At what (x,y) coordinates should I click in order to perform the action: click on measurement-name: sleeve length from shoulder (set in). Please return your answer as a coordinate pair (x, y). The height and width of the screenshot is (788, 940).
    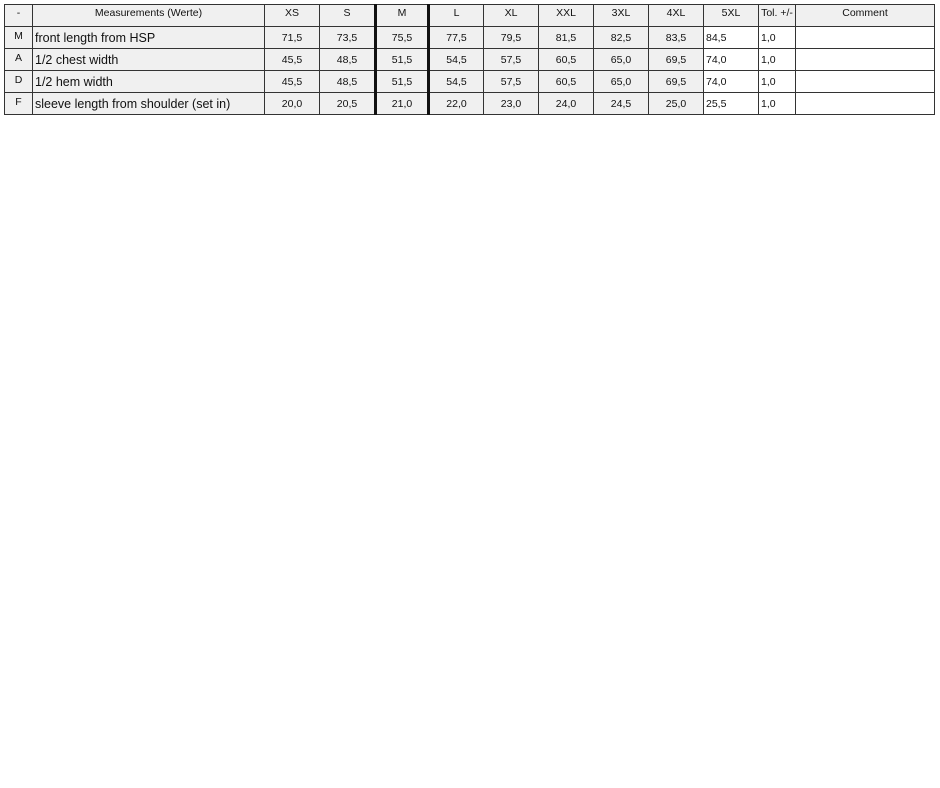
    Looking at the image, I should click on (148, 103).